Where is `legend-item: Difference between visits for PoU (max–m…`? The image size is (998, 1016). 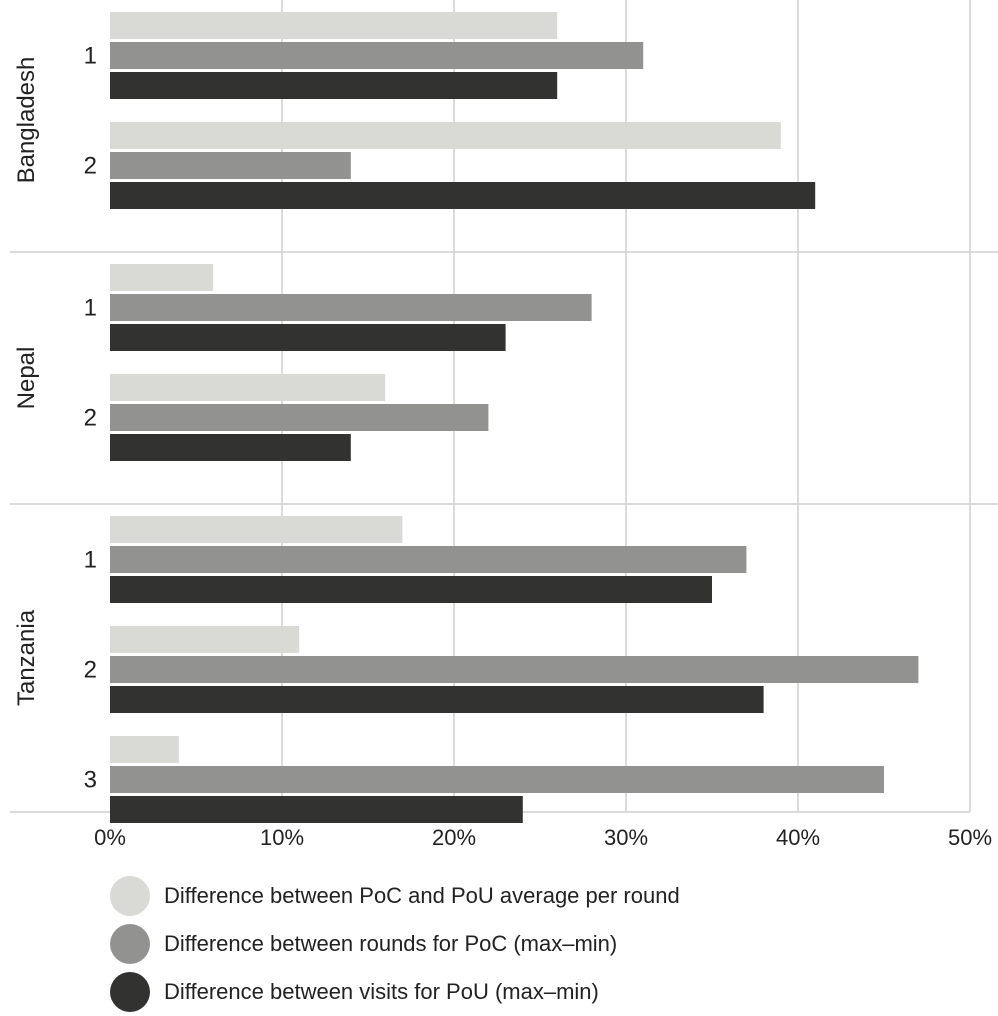 legend-item: Difference between visits for PoU (max–m… is located at coordinates (395, 992).